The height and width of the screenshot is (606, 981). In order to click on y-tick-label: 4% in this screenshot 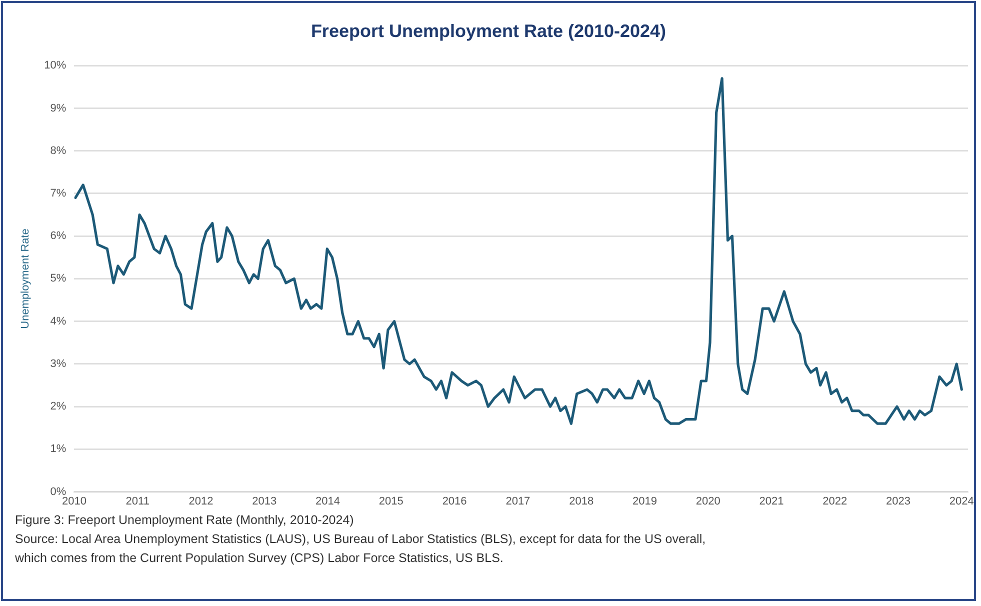, I will do `click(58, 321)`.